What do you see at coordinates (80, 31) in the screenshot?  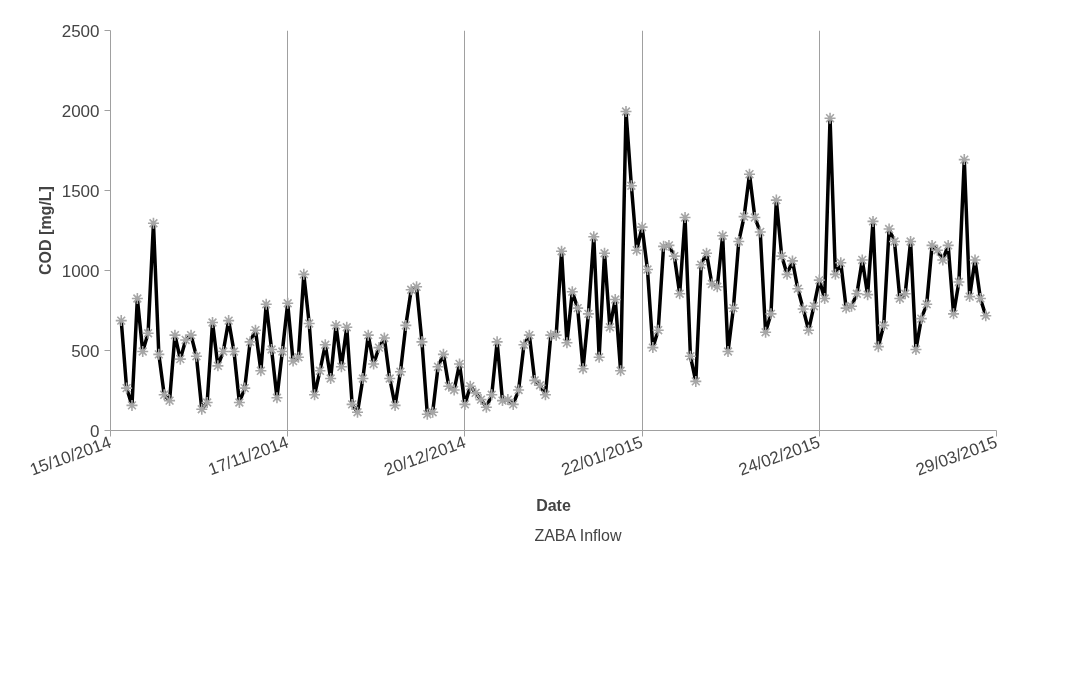 I see `y-tick-label: 2500` at bounding box center [80, 31].